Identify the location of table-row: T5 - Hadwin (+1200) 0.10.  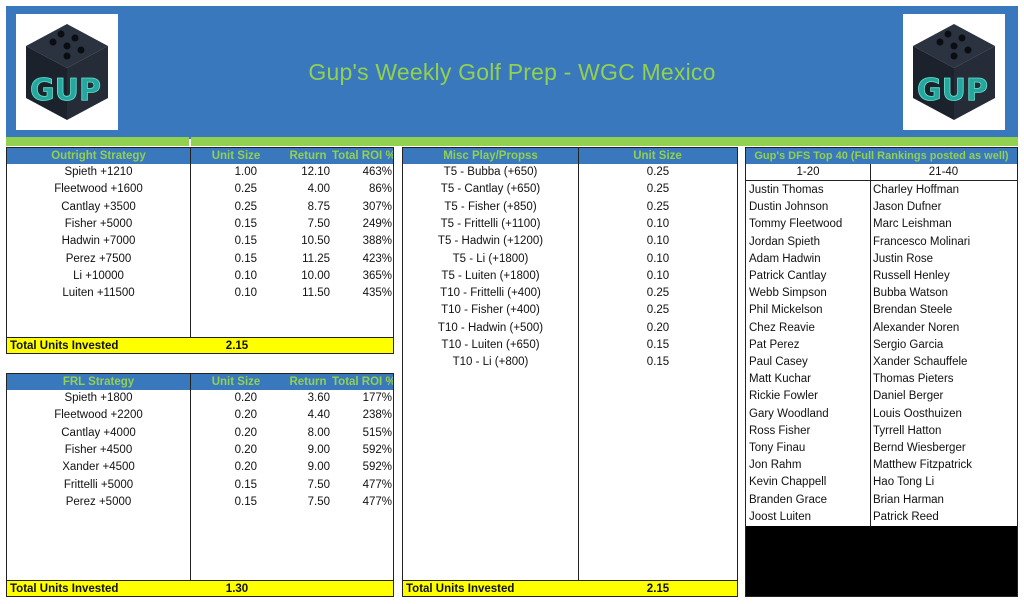
(570, 241).